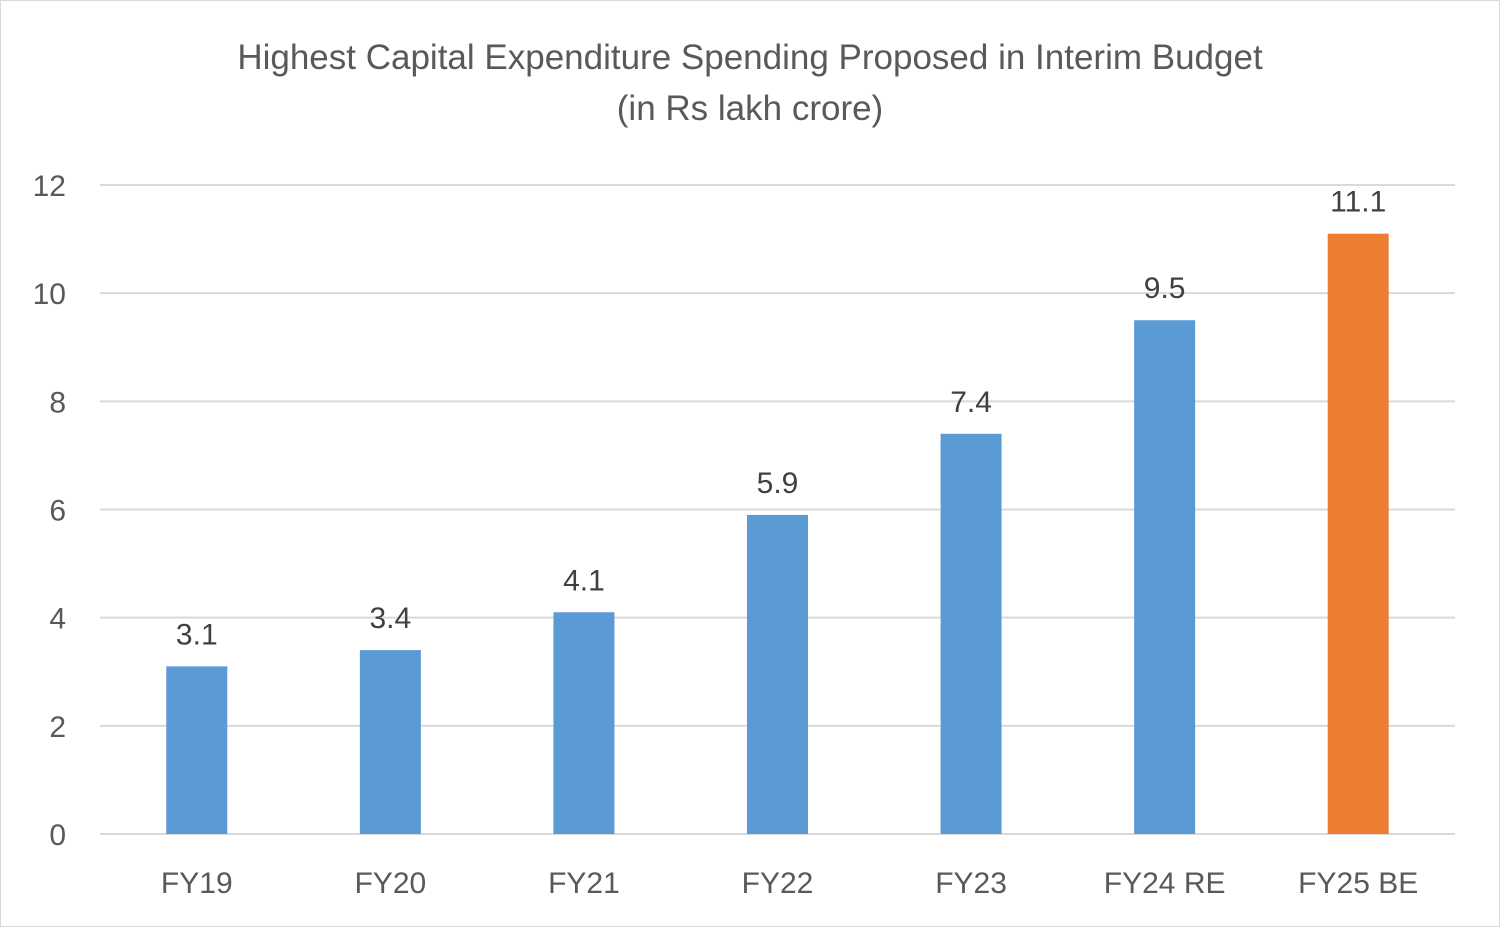 Image resolution: width=1500 pixels, height=927 pixels. What do you see at coordinates (584, 723) in the screenshot?
I see `bar-fy21` at bounding box center [584, 723].